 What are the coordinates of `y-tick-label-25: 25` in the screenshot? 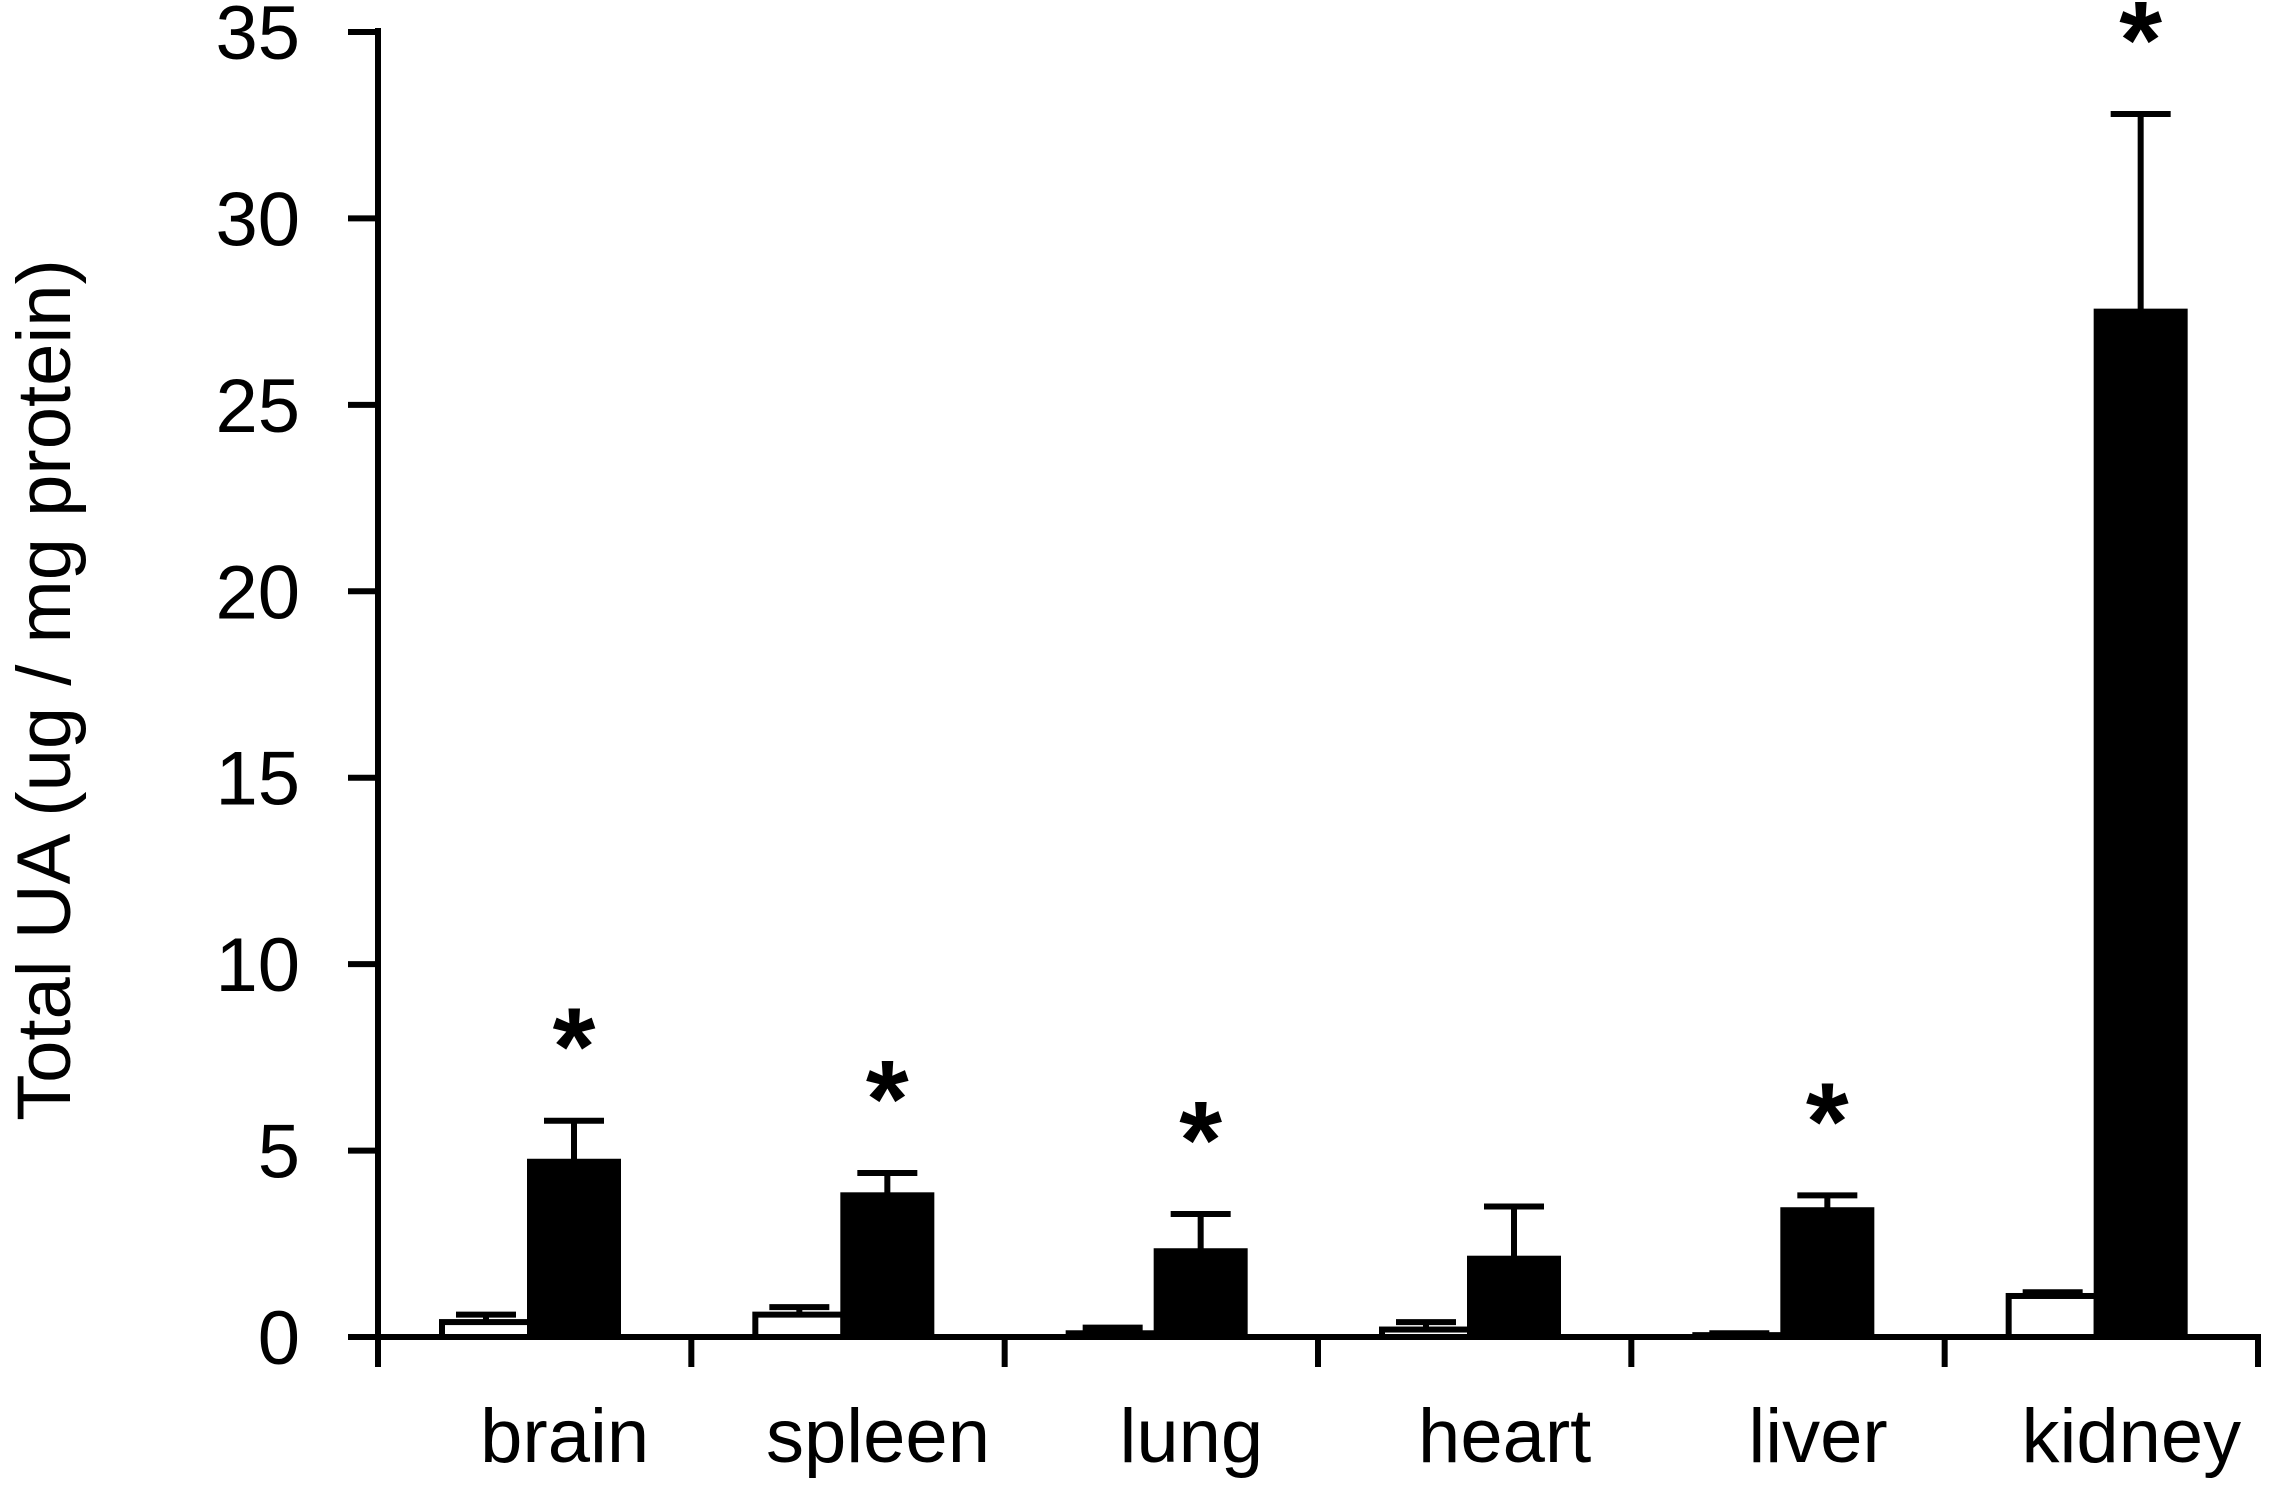 It's located at (257, 406).